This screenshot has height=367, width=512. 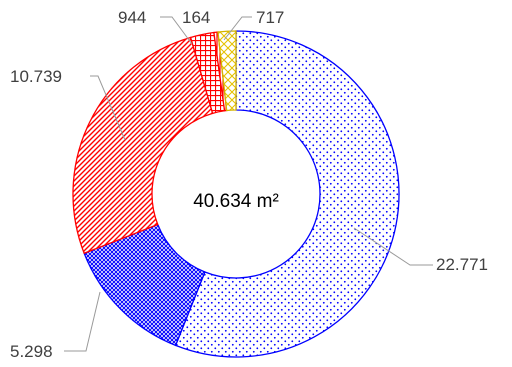 I want to click on slice-value-label-164: 164, so click(x=196, y=17).